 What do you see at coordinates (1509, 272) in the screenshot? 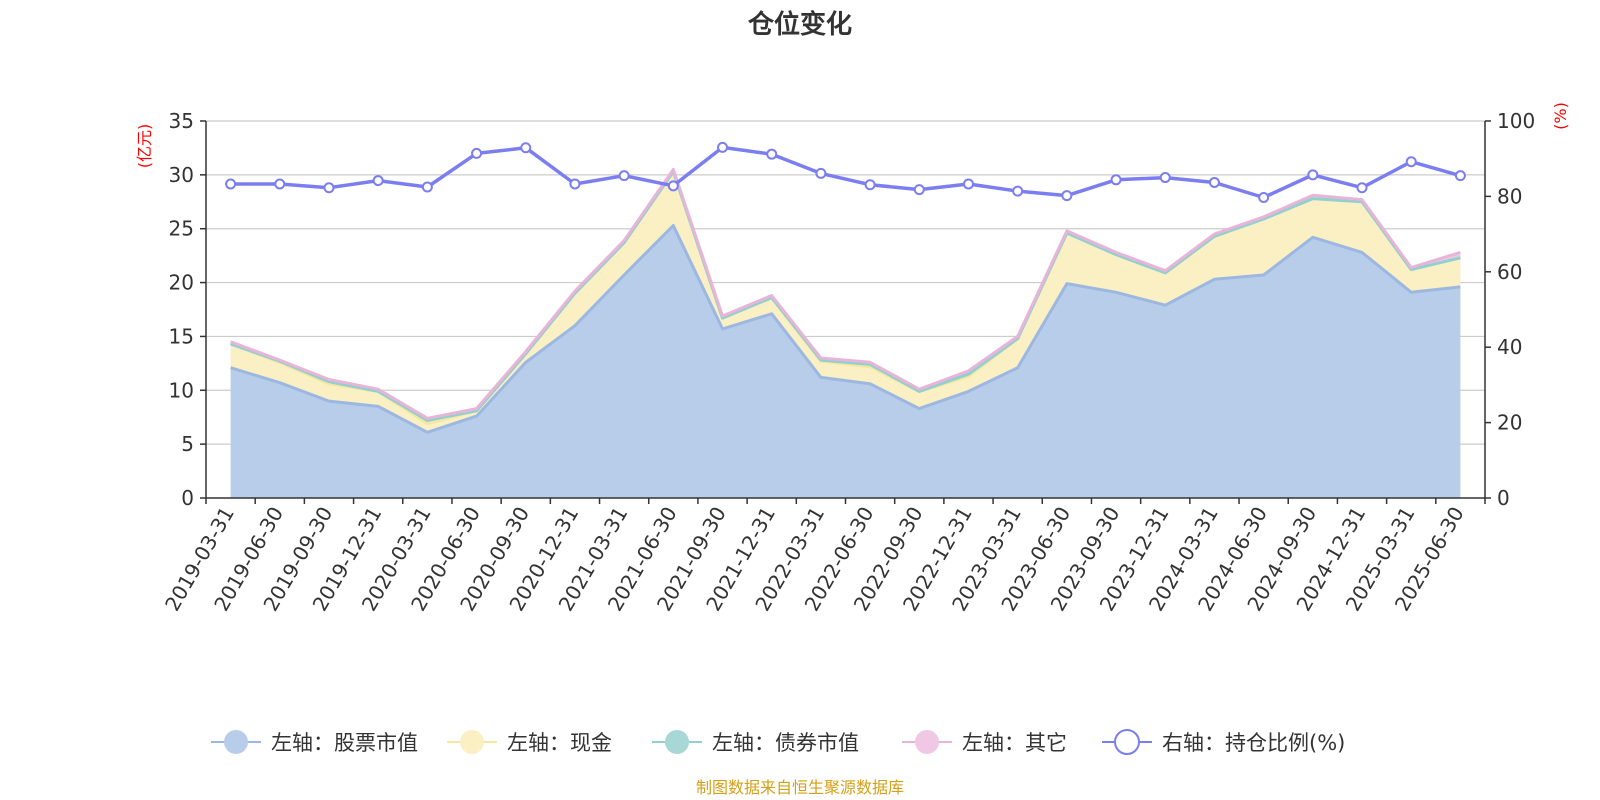
I see `right-tick-label: 60` at bounding box center [1509, 272].